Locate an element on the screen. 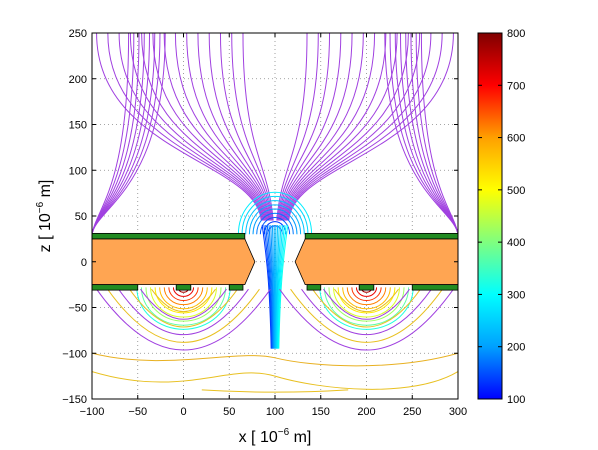 The width and height of the screenshot is (598, 450). colorbar-tick-label: 400 is located at coordinates (516, 243).